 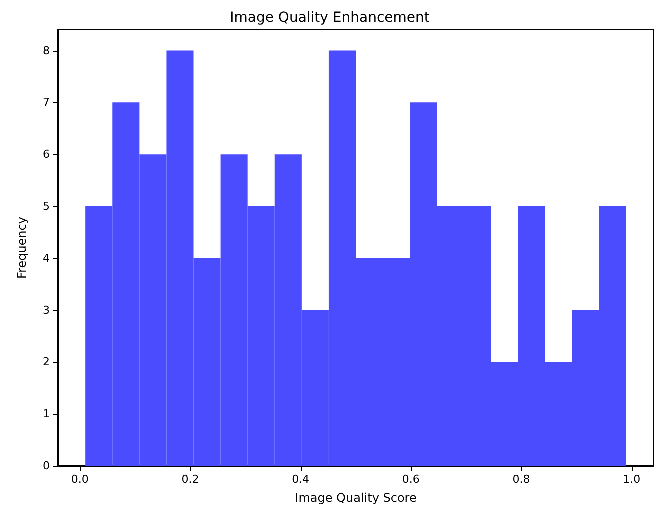 I want to click on x-tick-label: 0.2, so click(x=191, y=479).